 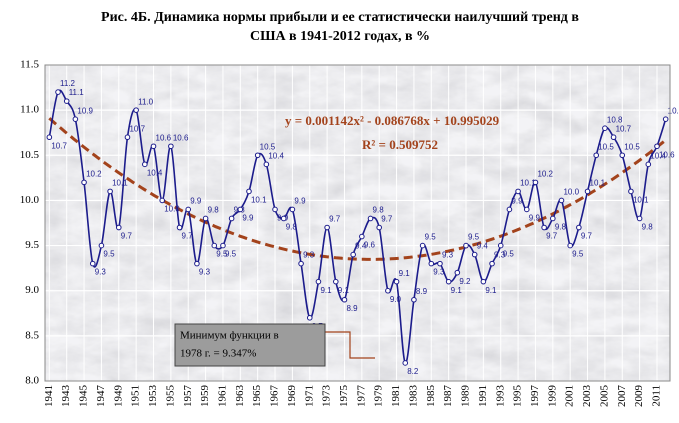 I want to click on y-tick-label: 10.0, so click(x=30, y=200).